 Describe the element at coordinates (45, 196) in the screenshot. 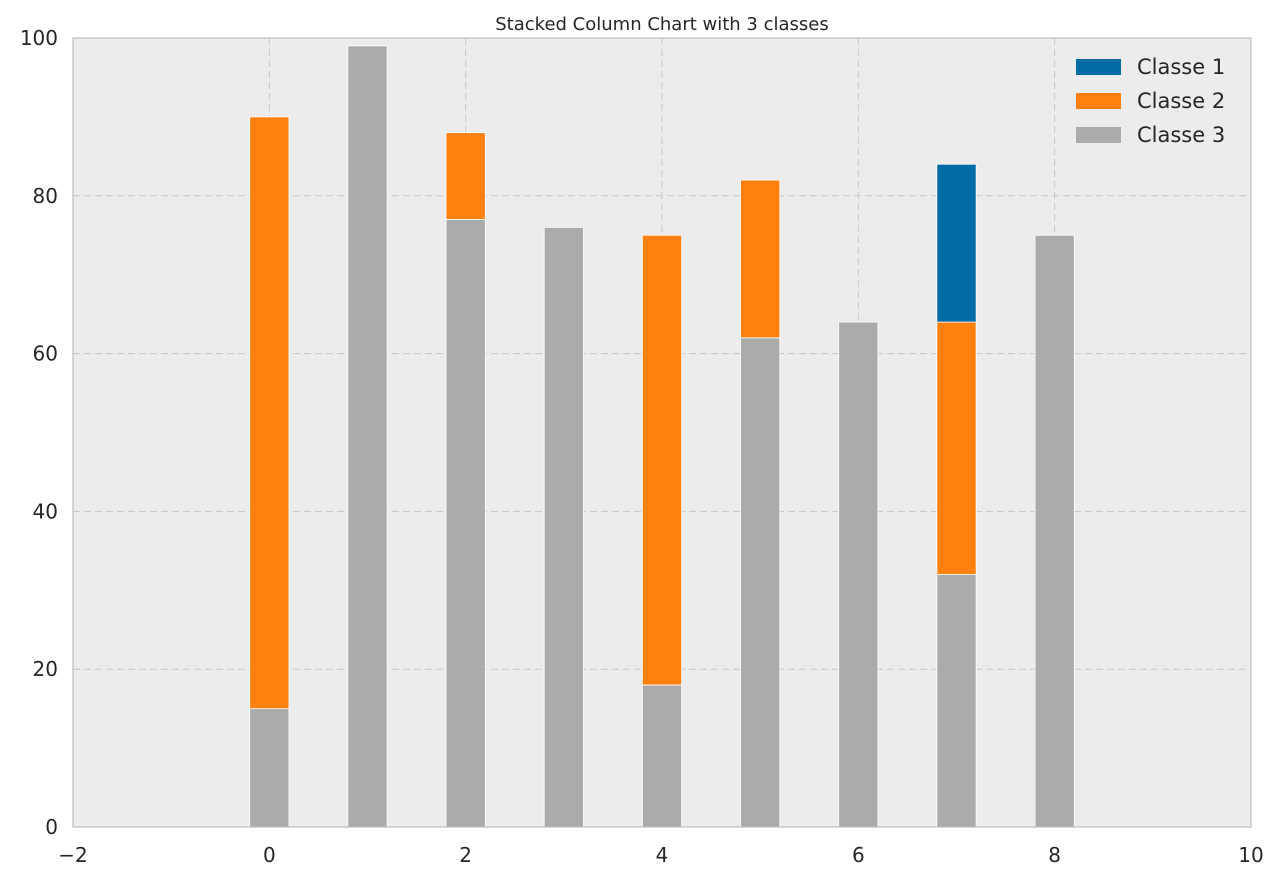

I see `y-tick-label: 80` at that location.